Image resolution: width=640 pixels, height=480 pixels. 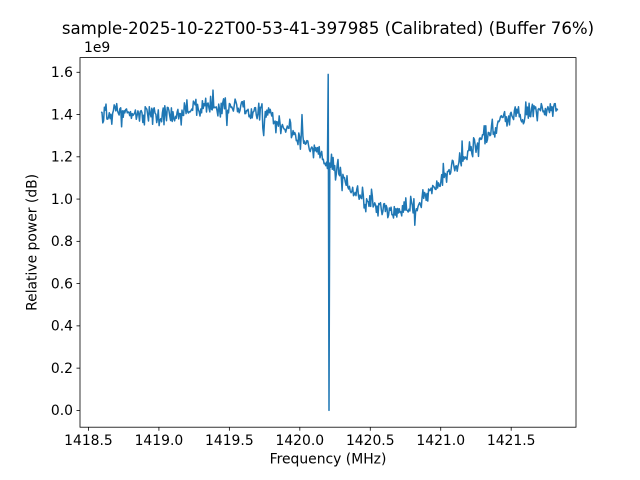 I want to click on y-tick-label: 1.4, so click(x=62, y=115).